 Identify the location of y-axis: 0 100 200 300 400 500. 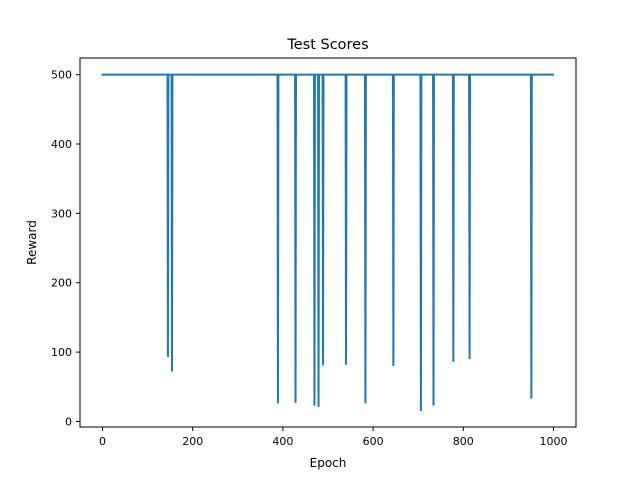
(65, 248).